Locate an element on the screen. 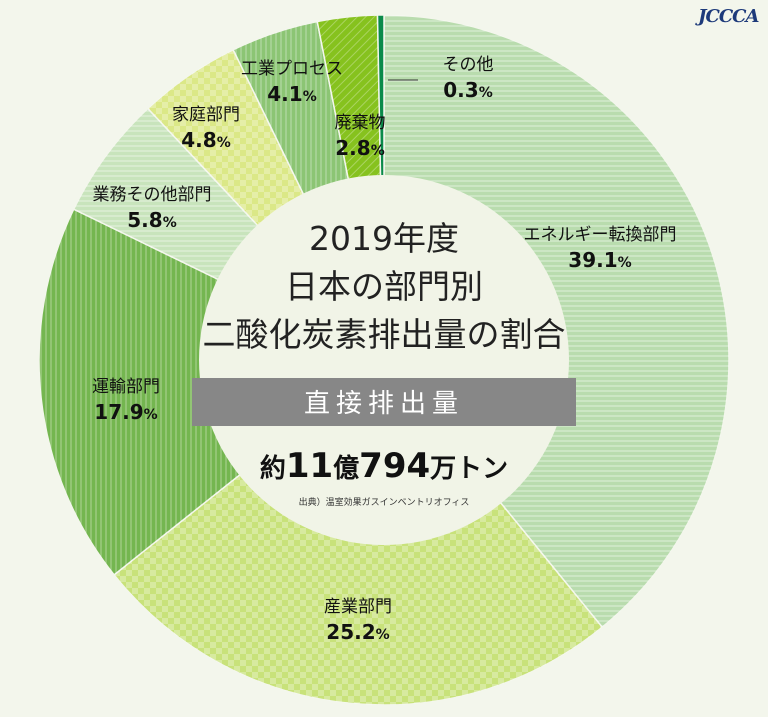 This screenshot has width=768, height=717. center-subtitle: 直接排出量 is located at coordinates (384, 404).